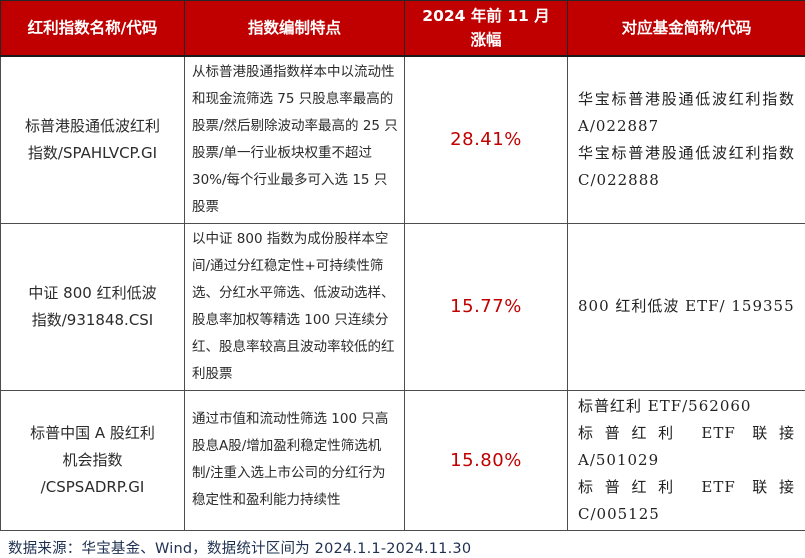 Image resolution: width=805 pixels, height=558 pixels. Describe the element at coordinates (92, 433) in the screenshot. I see `index-name-line: 标普中国 A 股红利` at that location.